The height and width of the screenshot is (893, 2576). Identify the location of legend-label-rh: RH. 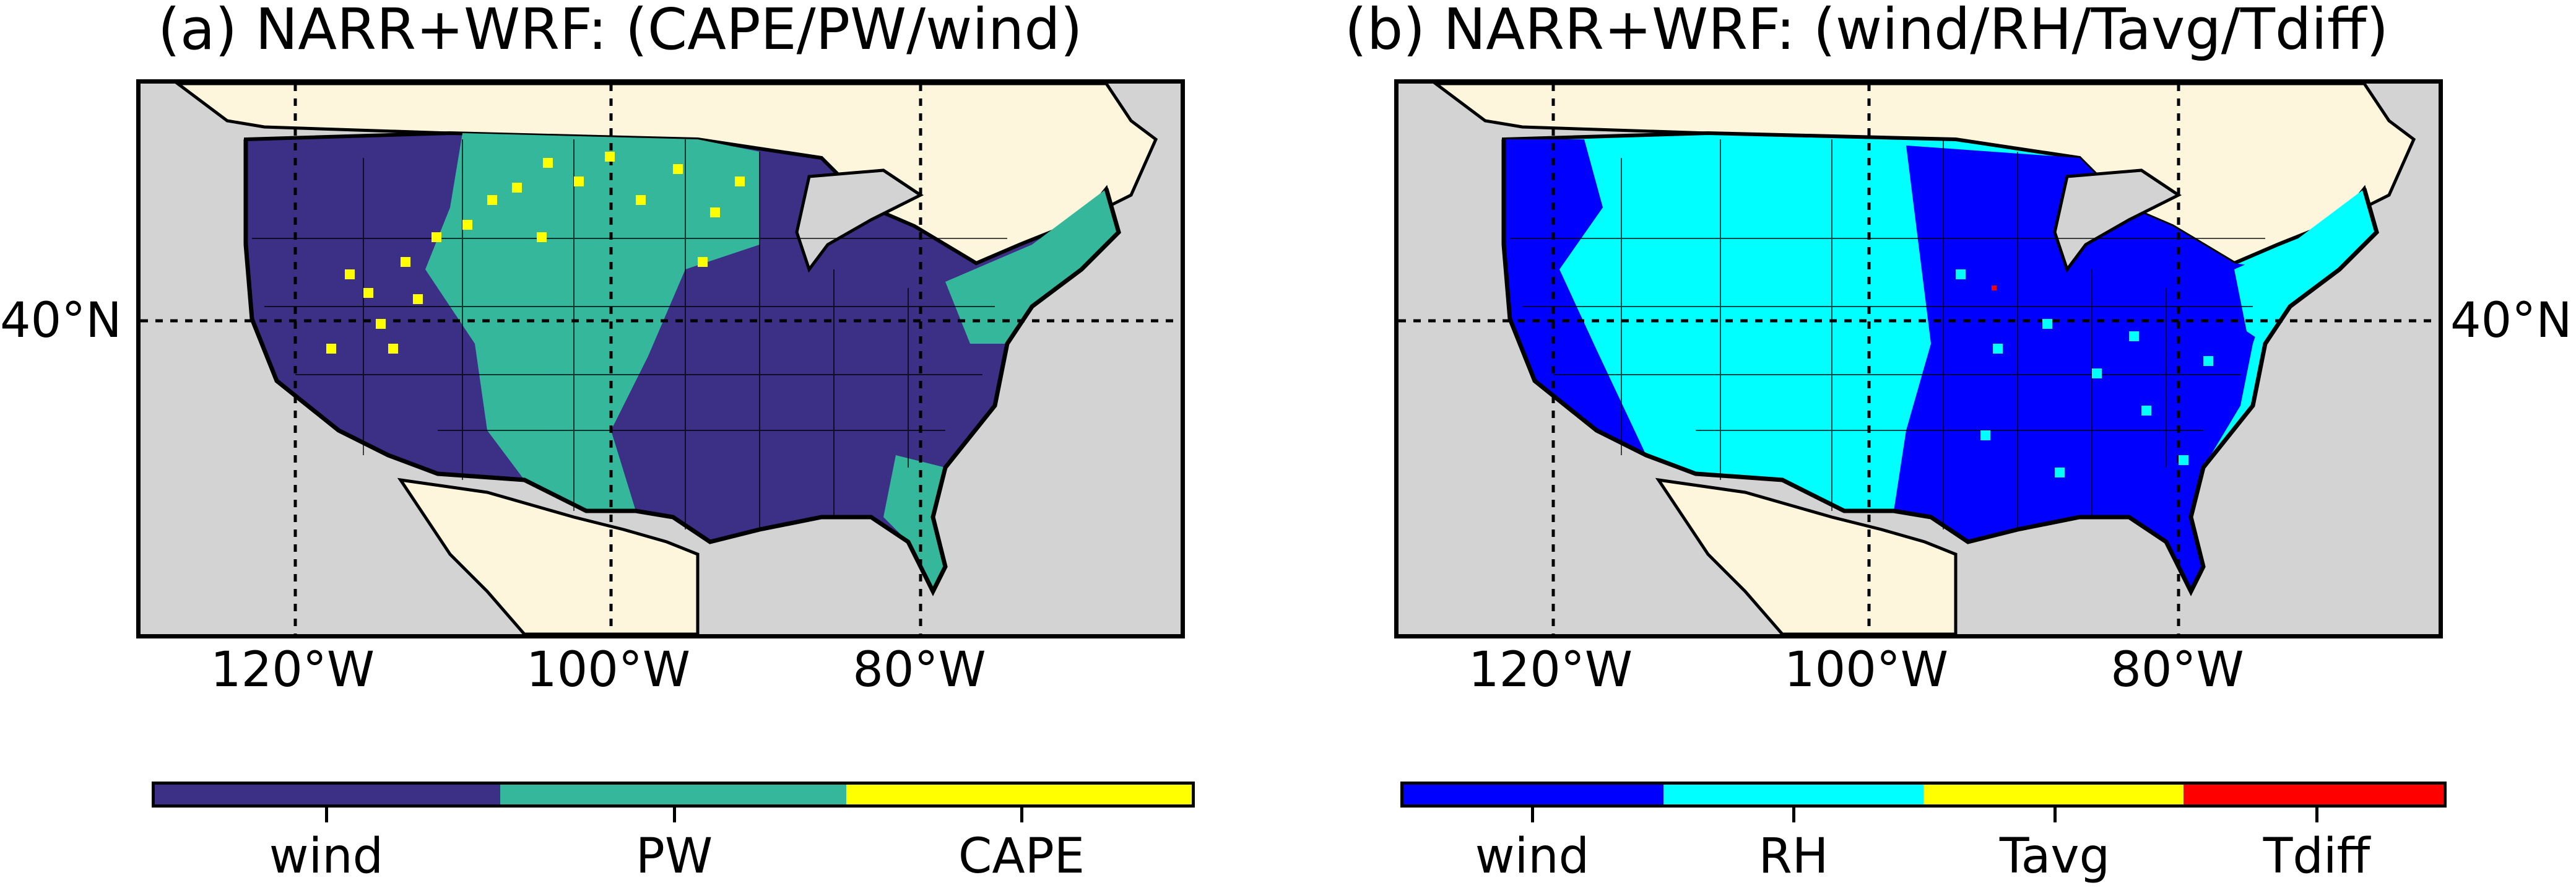
(1793, 856).